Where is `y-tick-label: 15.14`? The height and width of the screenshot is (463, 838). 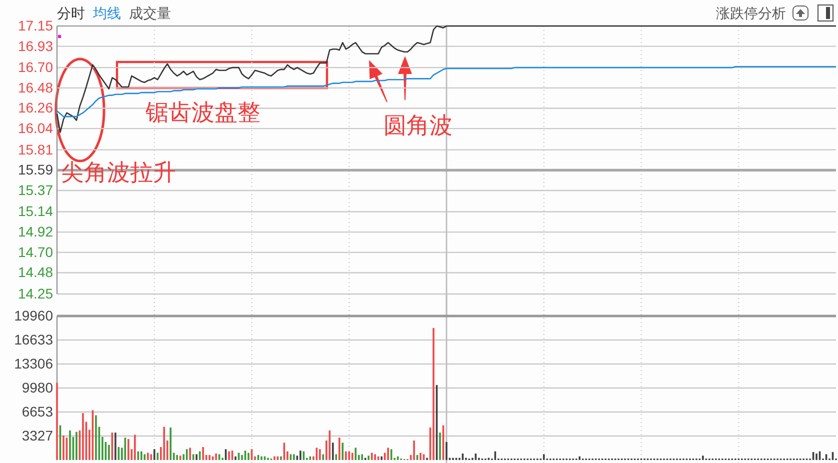 y-tick-label: 15.14 is located at coordinates (36, 211).